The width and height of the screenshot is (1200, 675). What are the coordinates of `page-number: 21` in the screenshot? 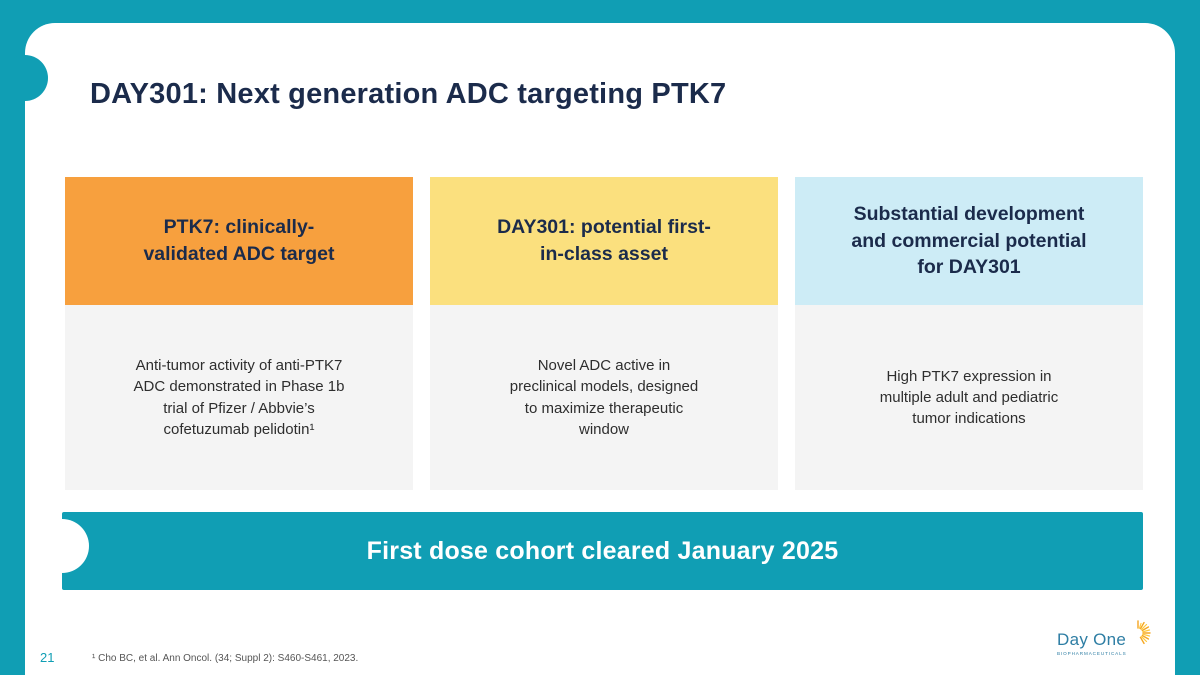 It's located at (47, 657).